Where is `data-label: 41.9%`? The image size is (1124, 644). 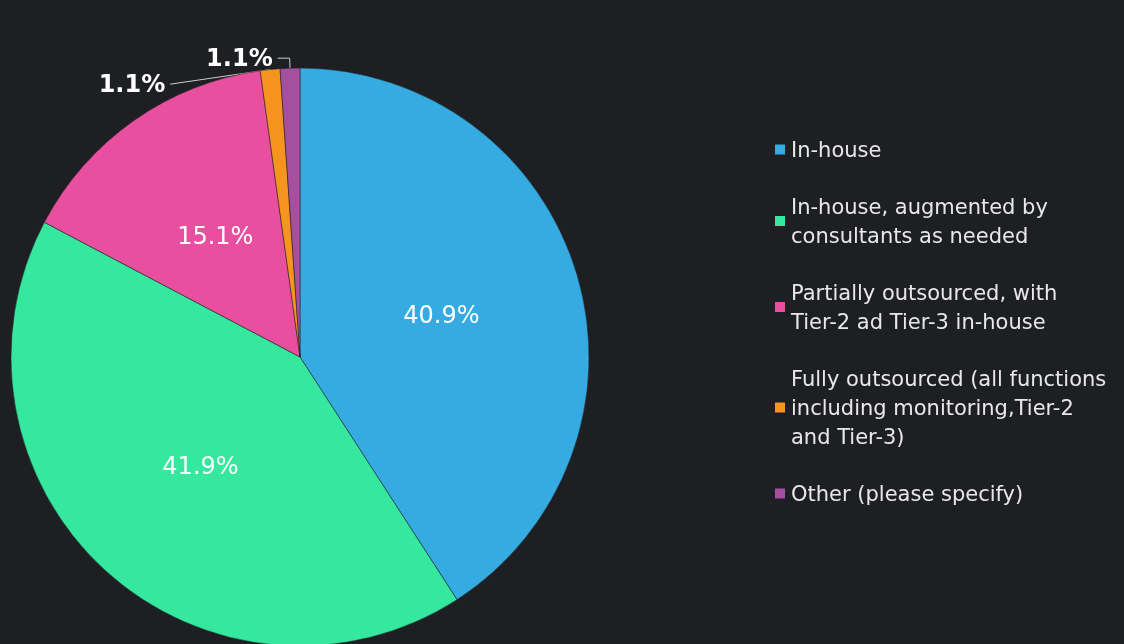 data-label: 41.9% is located at coordinates (200, 465).